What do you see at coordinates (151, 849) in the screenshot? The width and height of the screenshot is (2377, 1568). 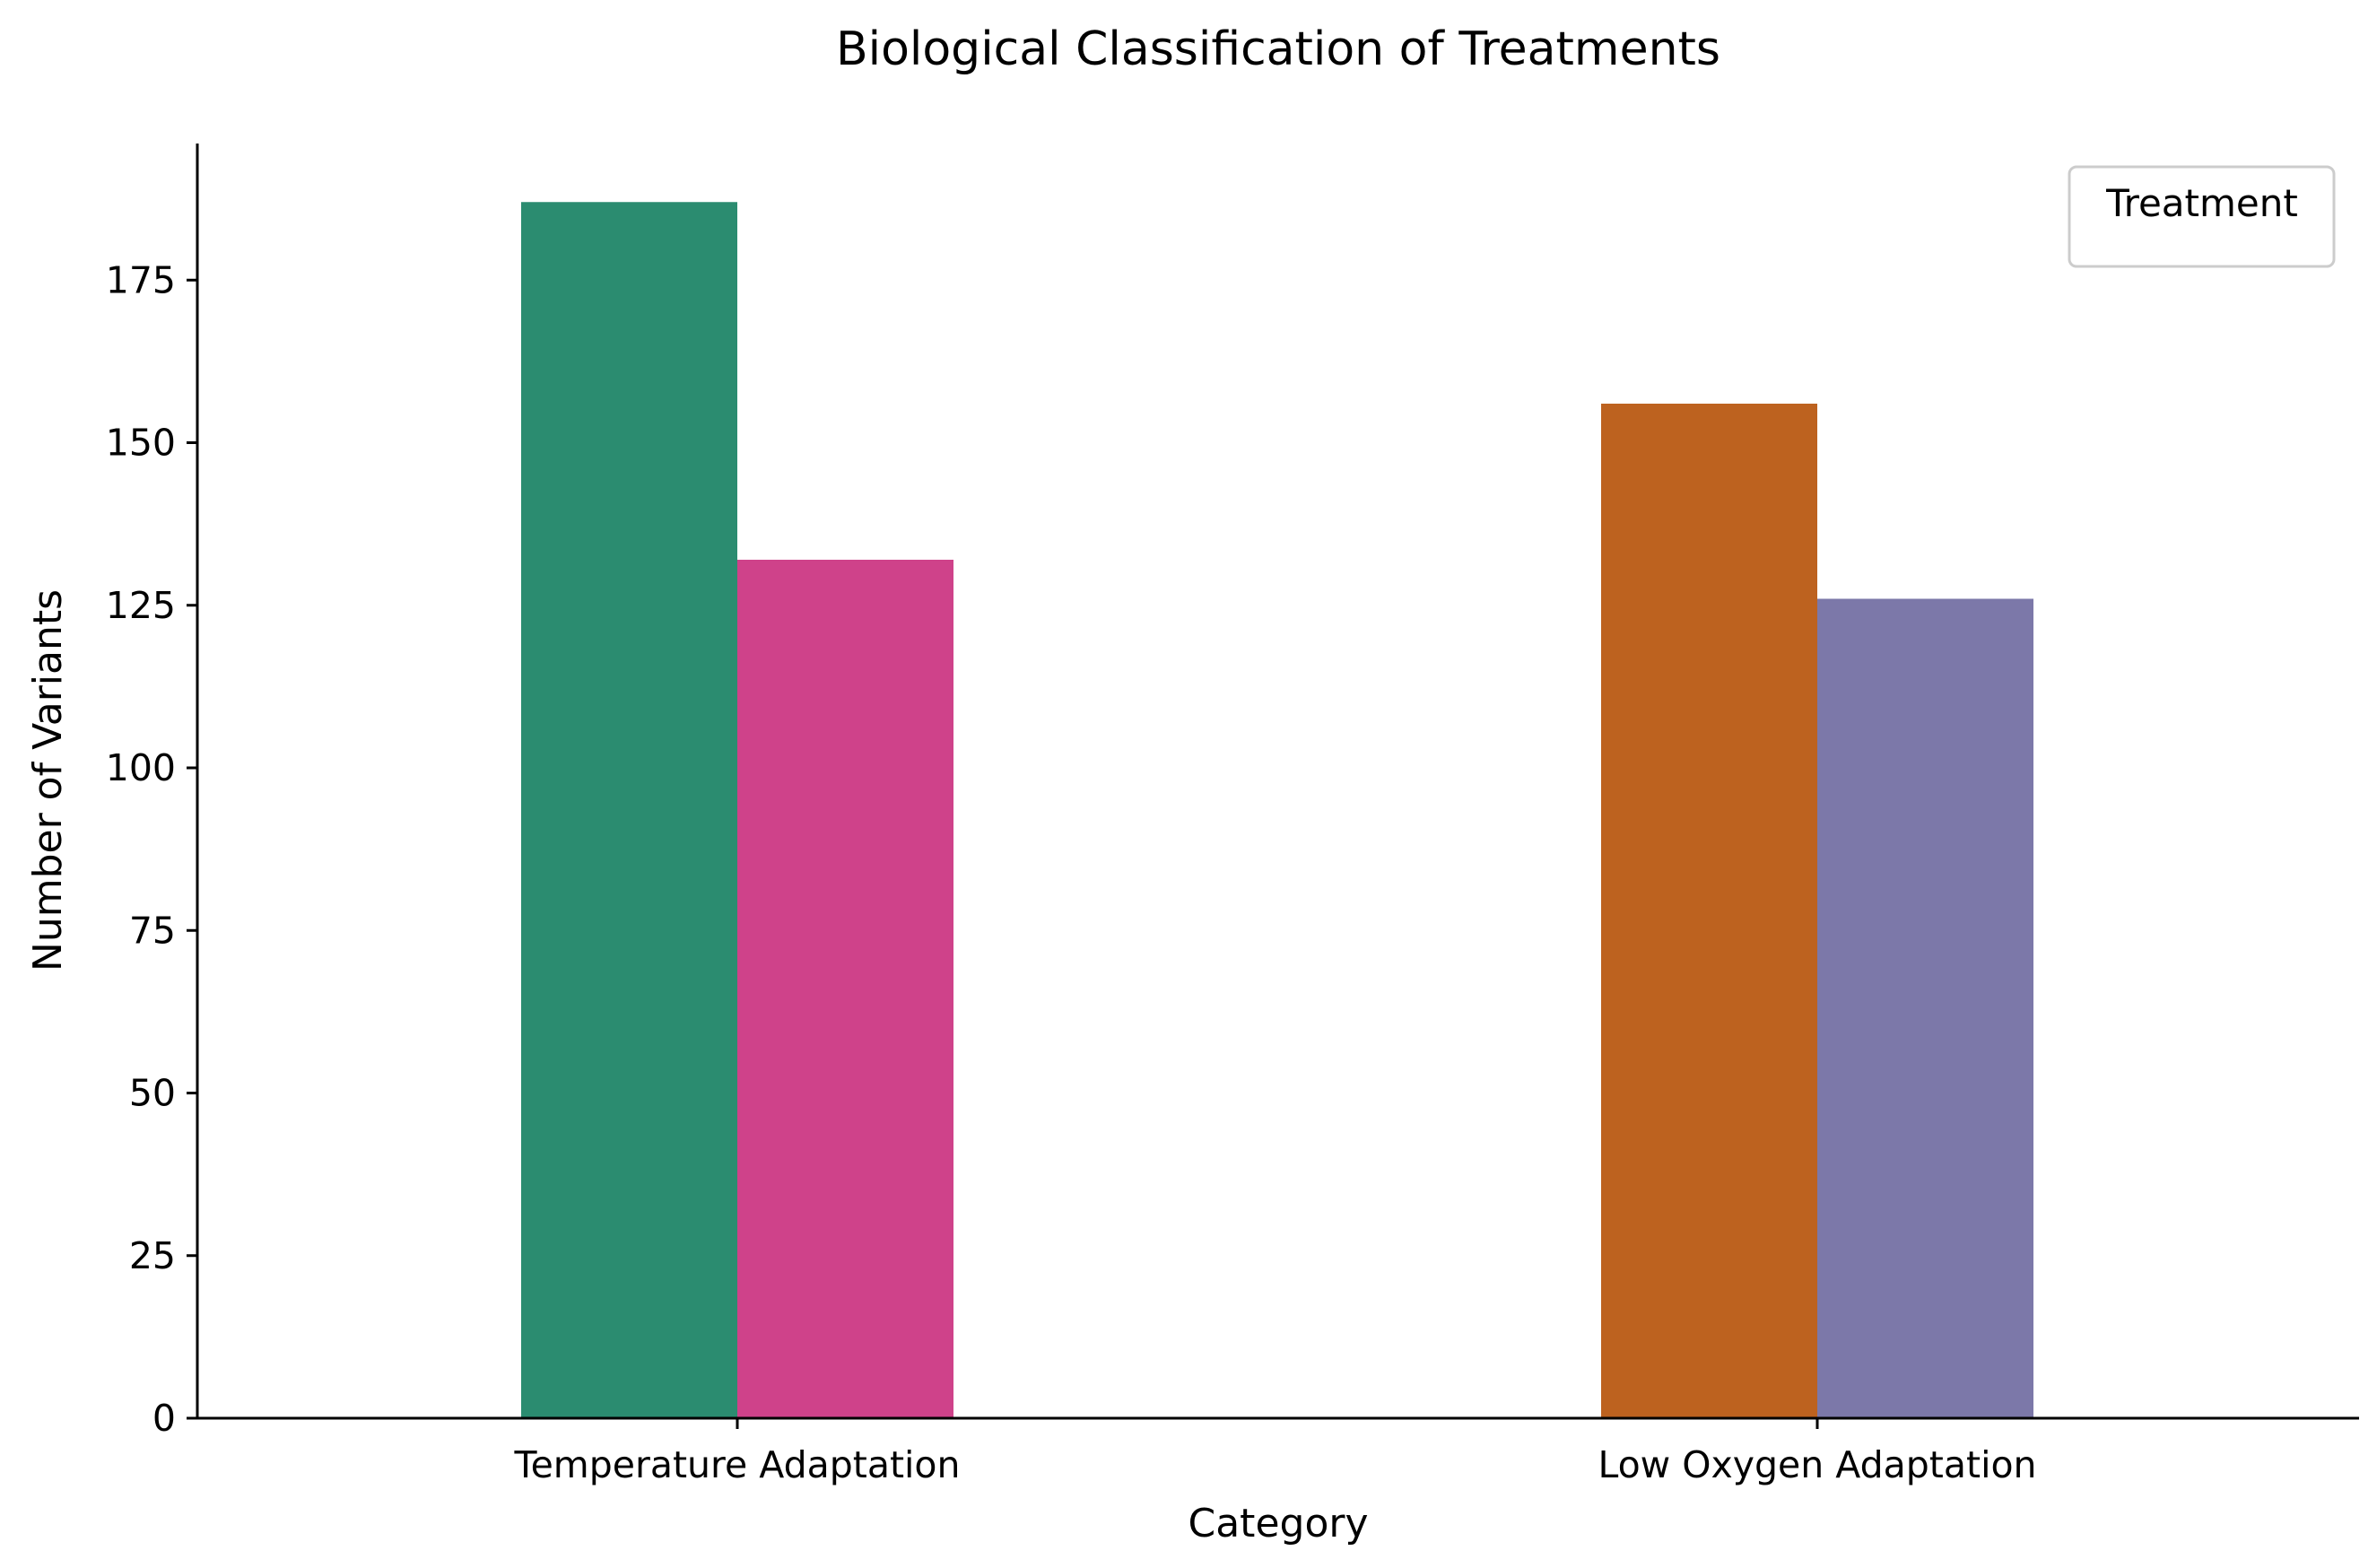 I see `y-axis-ticks: 0 25 50 75 100 125 150 175` at bounding box center [151, 849].